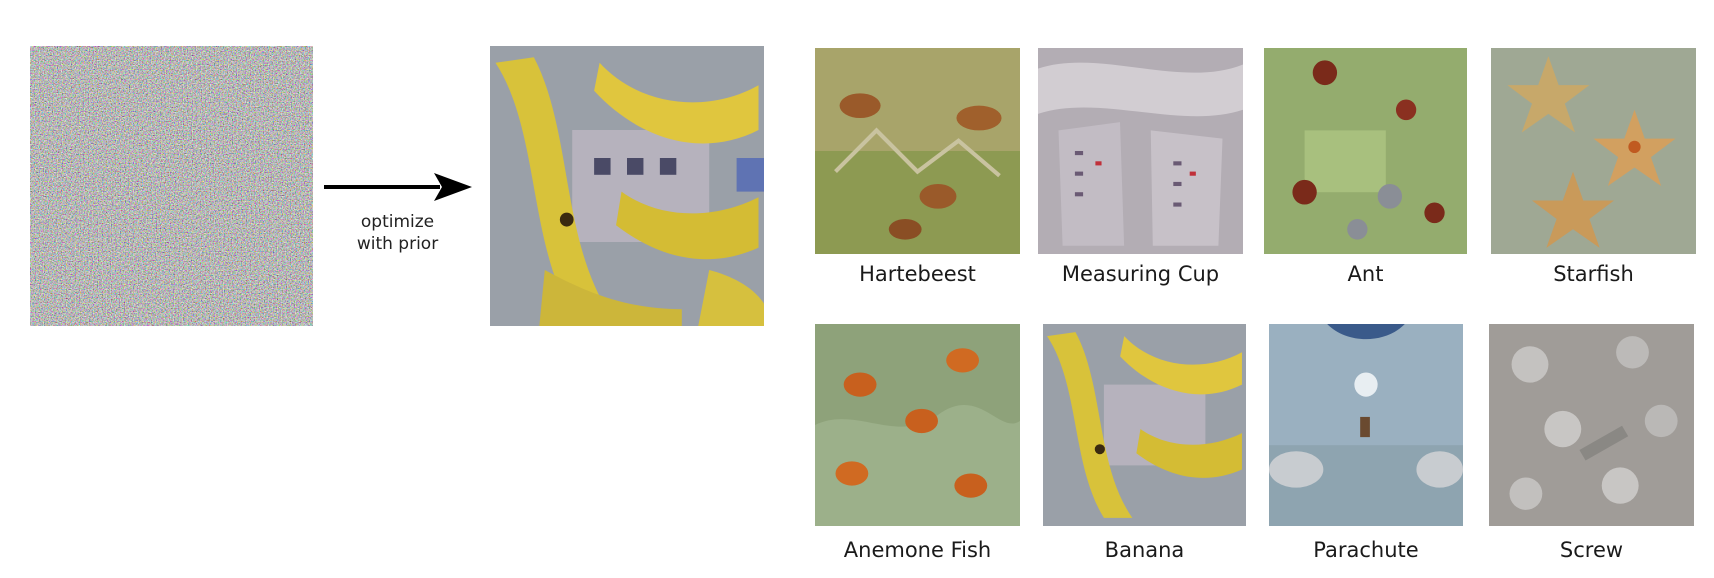  Describe the element at coordinates (397, 222) in the screenshot. I see `arrow-label-line1: optimize` at that location.